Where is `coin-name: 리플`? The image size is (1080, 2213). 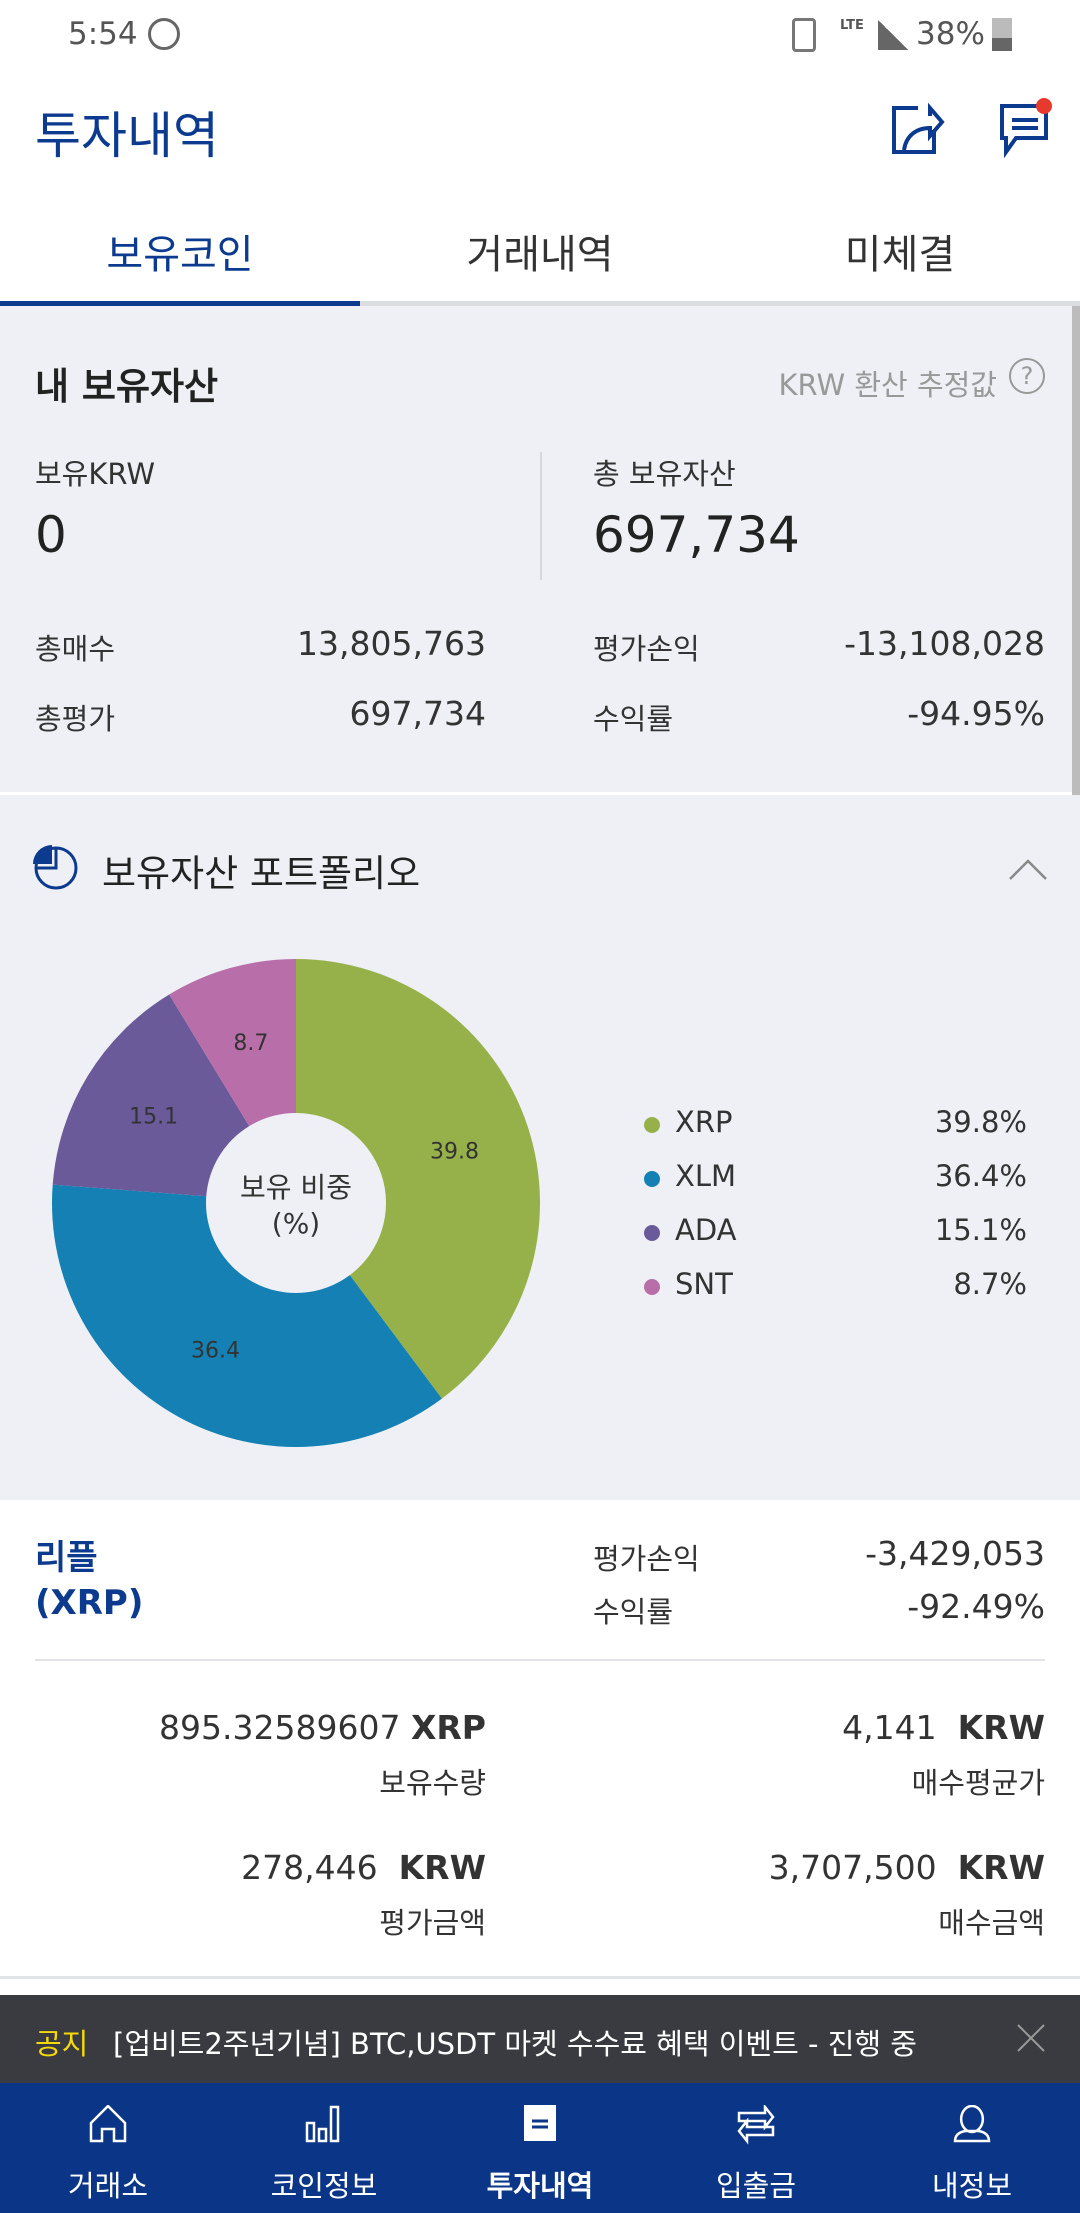
coin-name: 리플 is located at coordinates (66, 1558).